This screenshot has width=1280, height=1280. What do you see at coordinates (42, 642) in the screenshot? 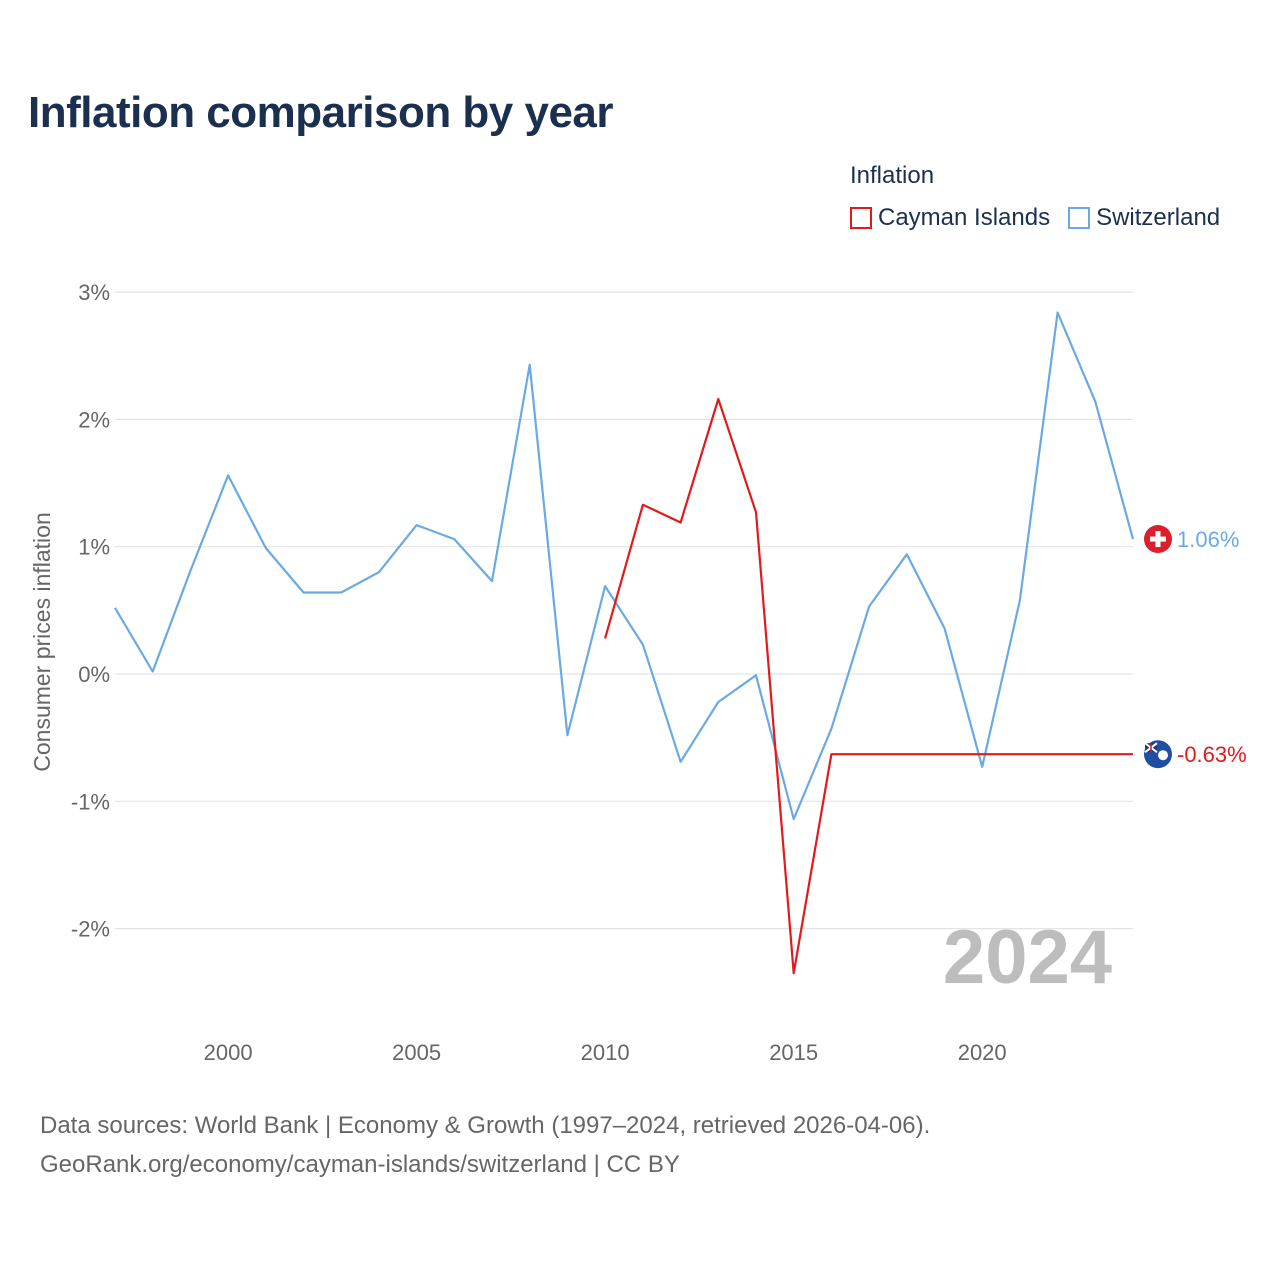
I see `y-axis-title: Consumer prices inflation` at bounding box center [42, 642].